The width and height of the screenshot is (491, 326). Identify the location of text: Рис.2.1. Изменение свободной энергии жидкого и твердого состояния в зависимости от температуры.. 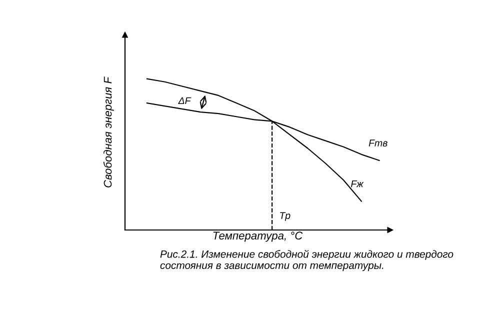
(307, 261).